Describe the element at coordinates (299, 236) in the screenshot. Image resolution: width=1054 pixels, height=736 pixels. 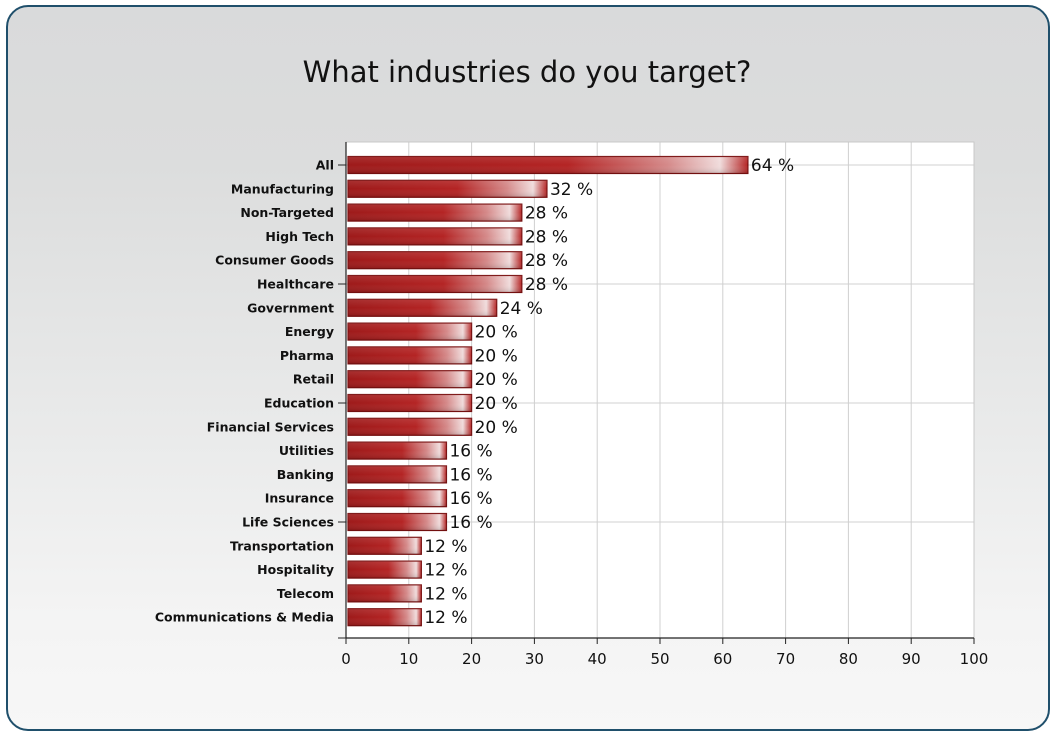
I see `category-label: High Tech` at that location.